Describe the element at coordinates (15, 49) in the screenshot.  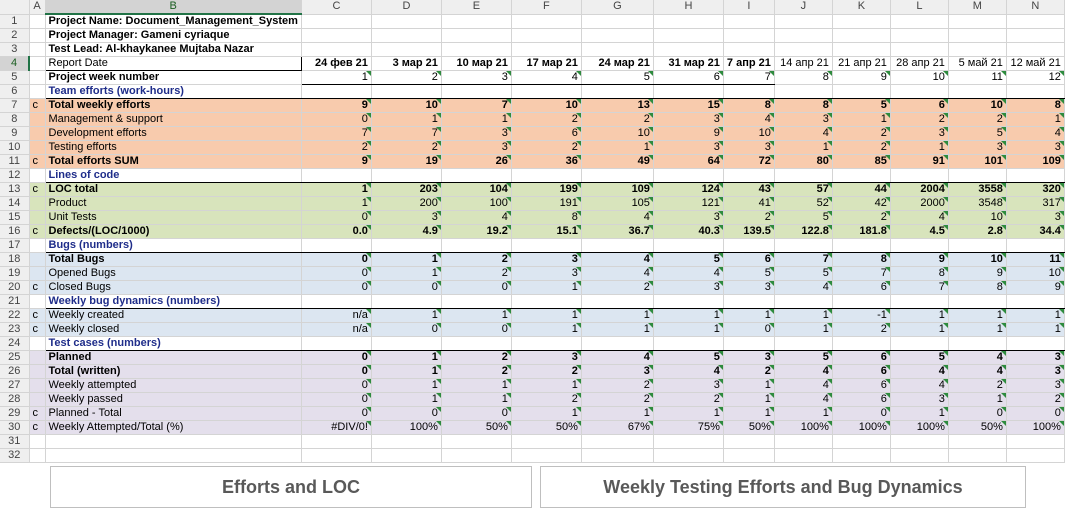
I see `row-header: 3` at that location.